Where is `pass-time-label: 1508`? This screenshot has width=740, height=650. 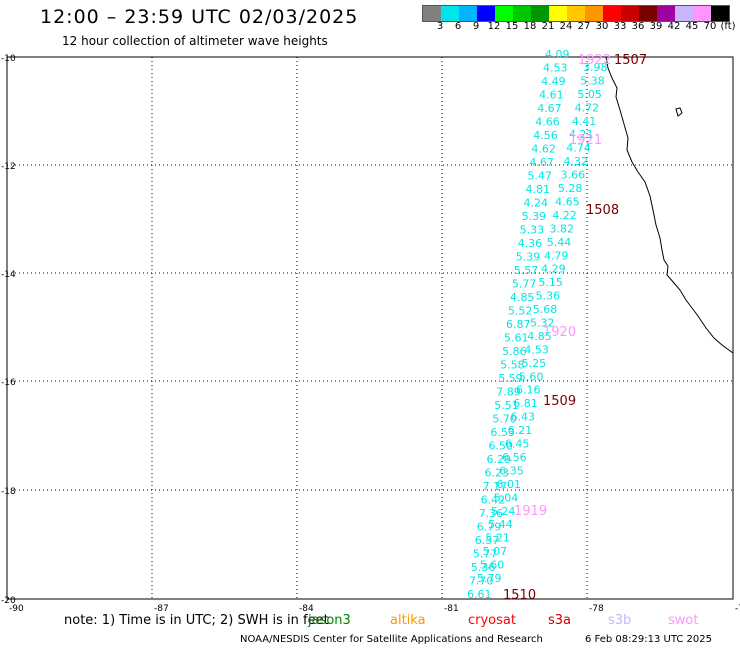
pass-time-label: 1508 is located at coordinates (602, 210).